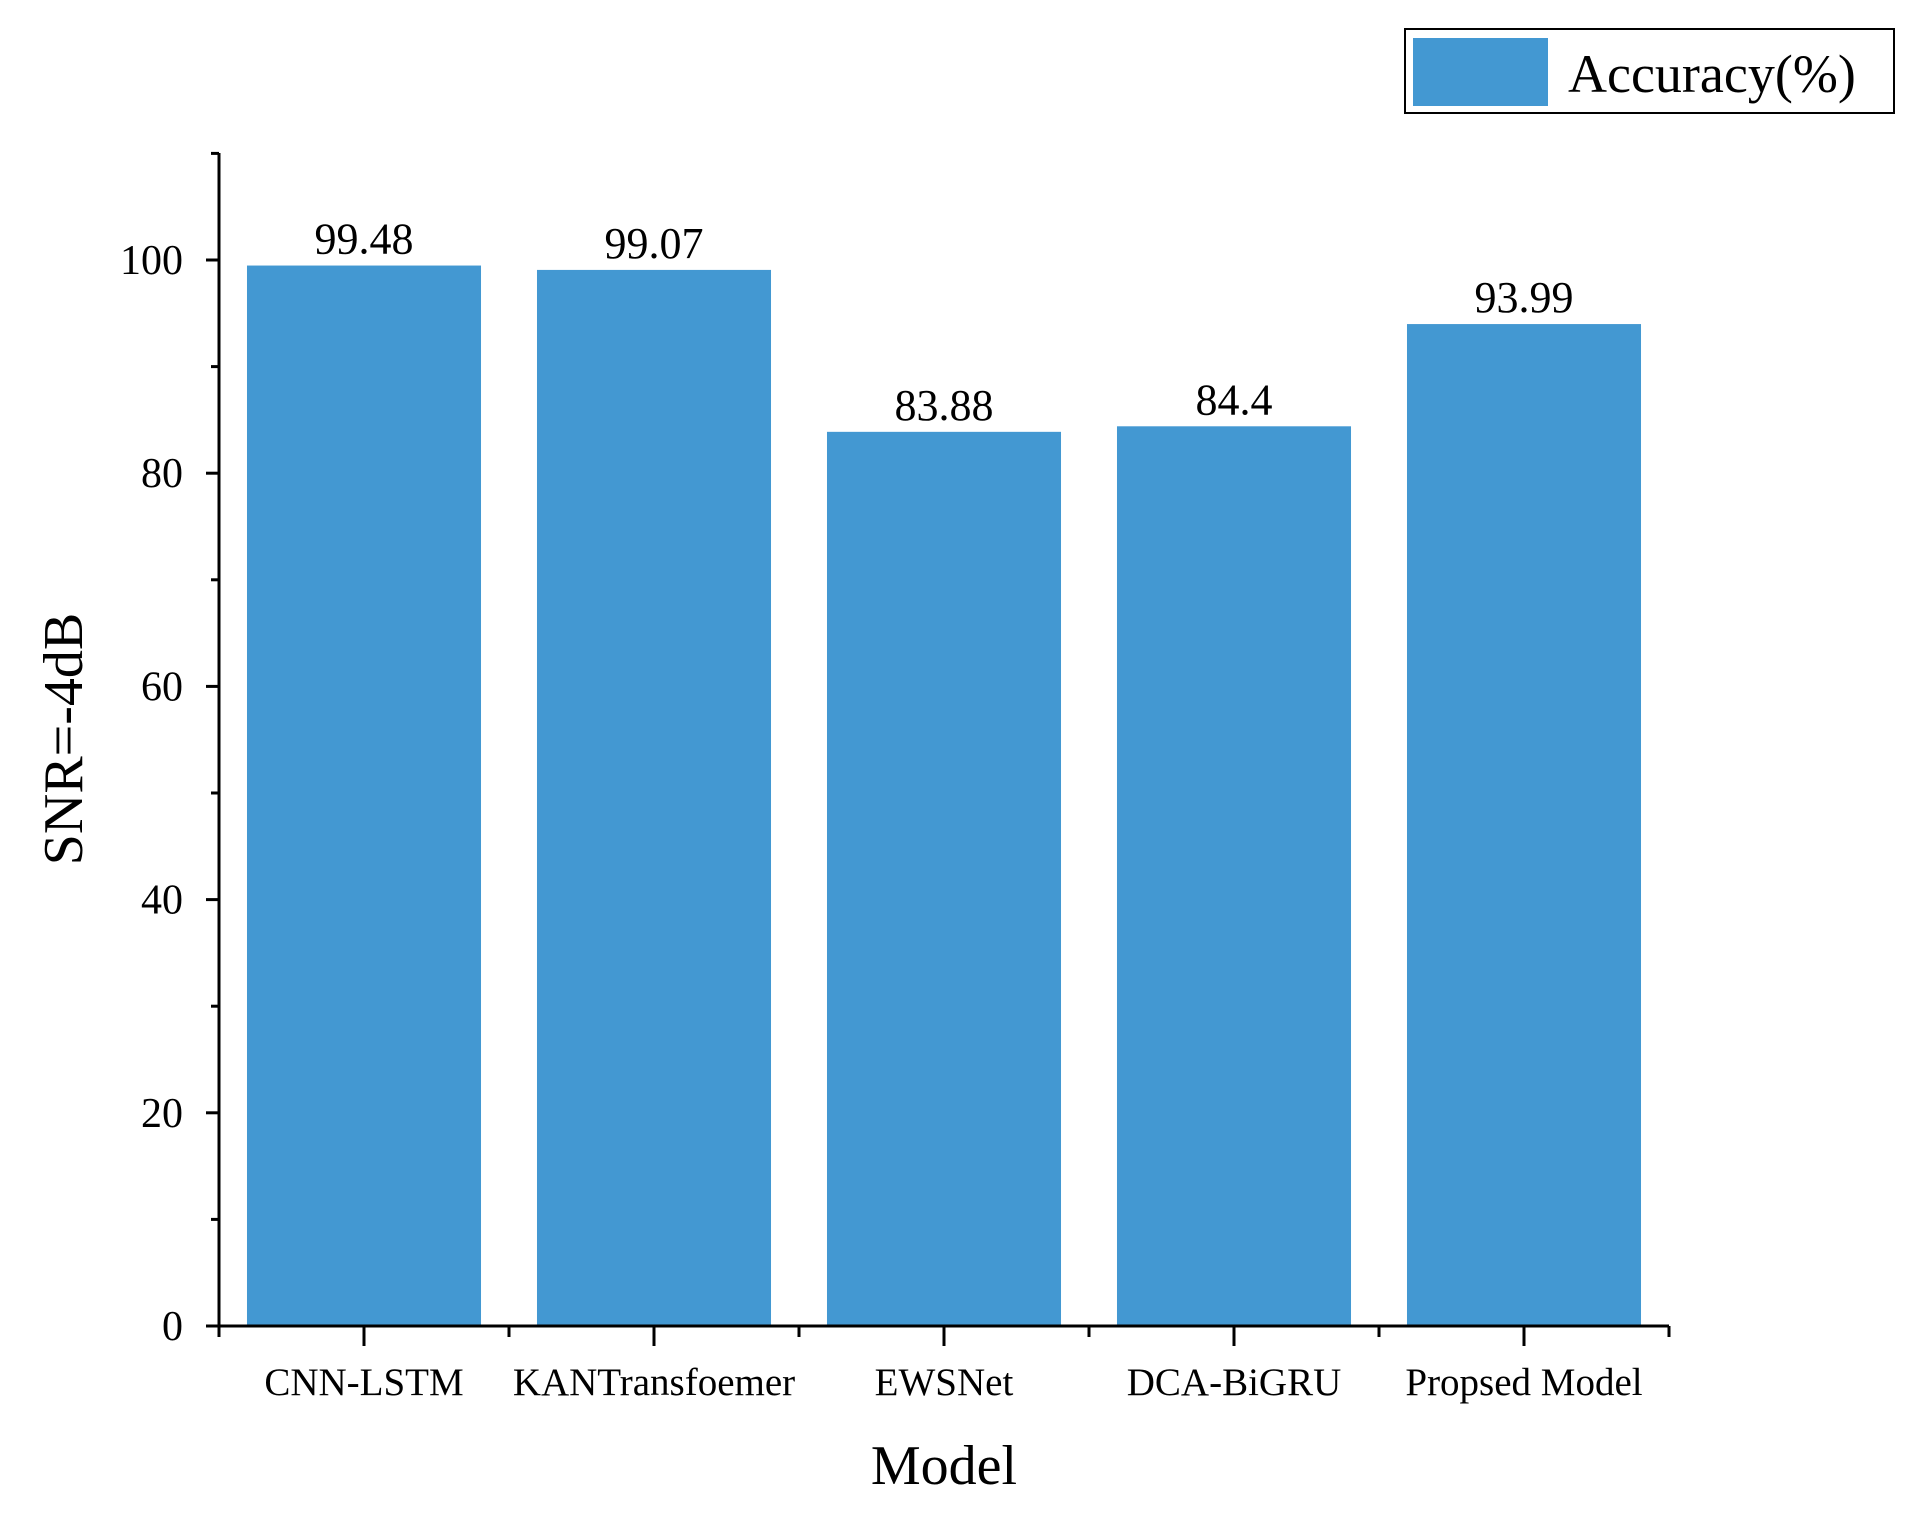  What do you see at coordinates (654, 243) in the screenshot?
I see `data-label: 99.07` at bounding box center [654, 243].